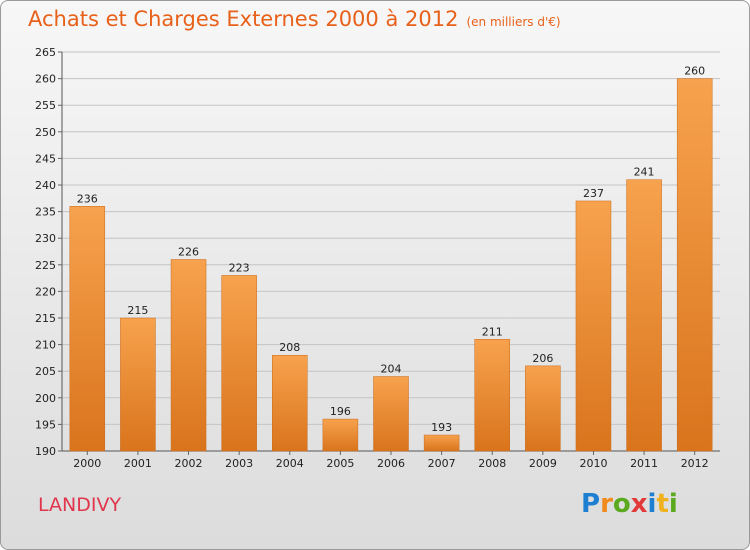  What do you see at coordinates (442, 463) in the screenshot?
I see `x-tick-label: 2007` at bounding box center [442, 463].